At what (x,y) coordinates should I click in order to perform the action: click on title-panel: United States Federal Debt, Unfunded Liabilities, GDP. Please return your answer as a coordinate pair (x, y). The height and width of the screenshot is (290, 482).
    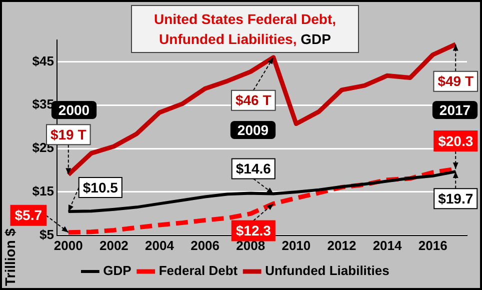
    Looking at the image, I should click on (245, 29).